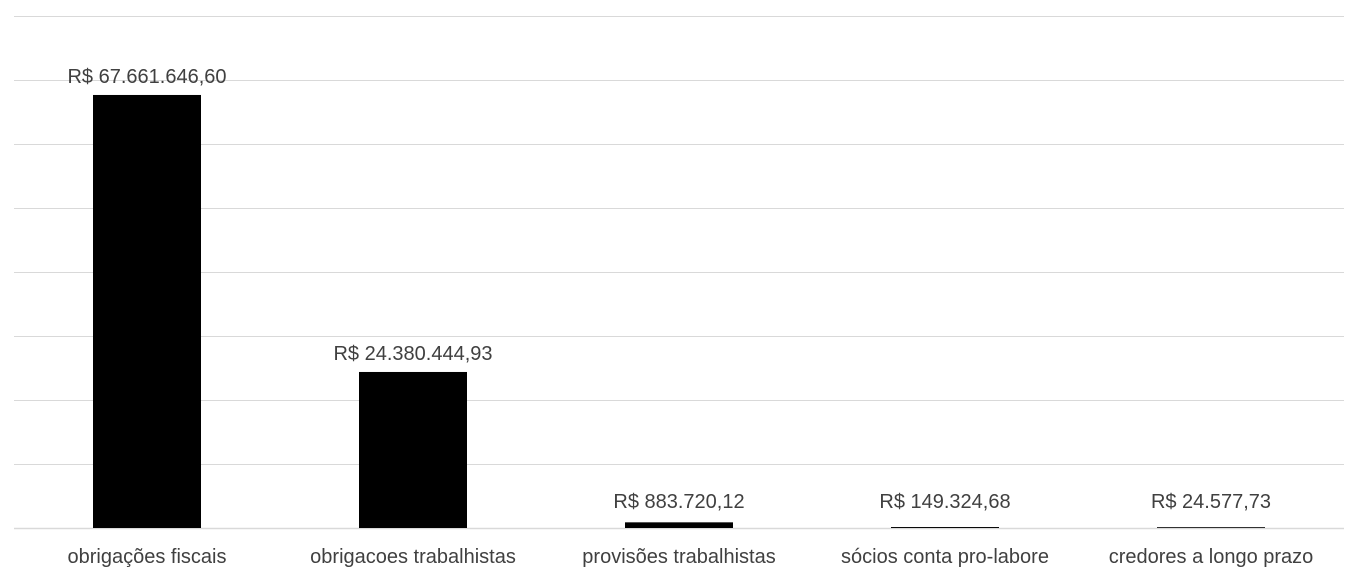 The width and height of the screenshot is (1350, 571). What do you see at coordinates (412, 354) in the screenshot?
I see `bar-value-label: R$ 24.380.444,93` at bounding box center [412, 354].